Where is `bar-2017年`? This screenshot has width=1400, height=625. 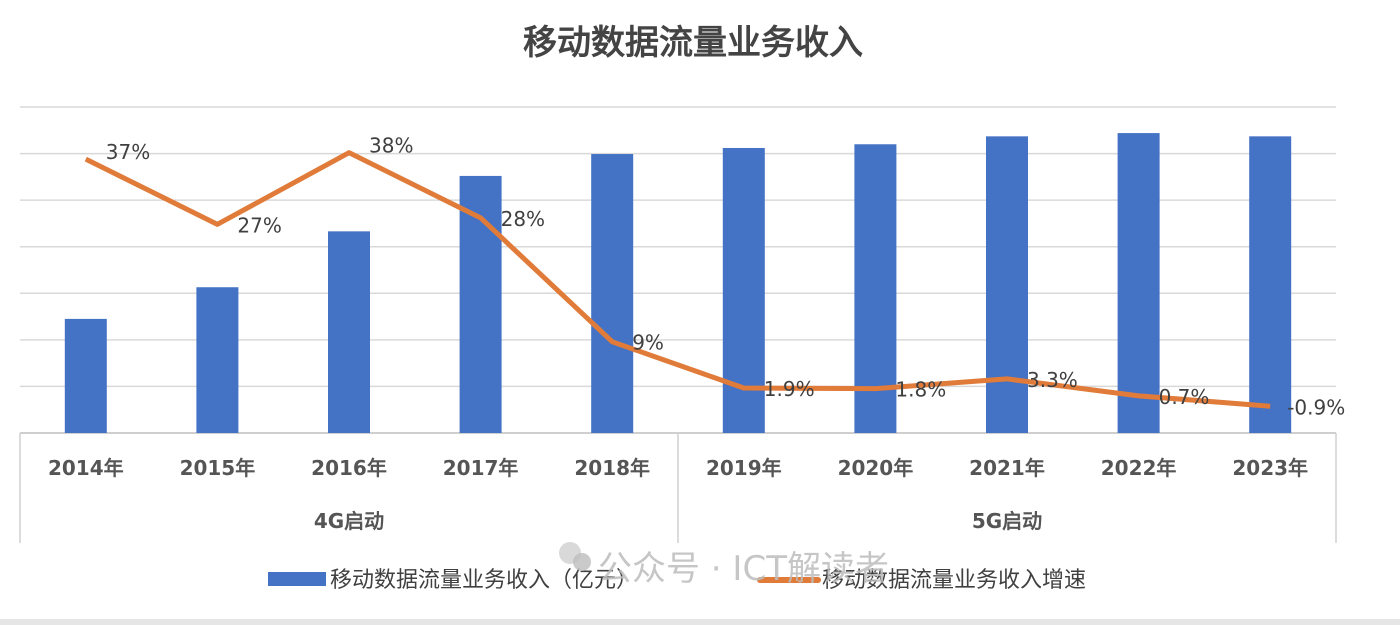 bar-2017年 is located at coordinates (480, 304).